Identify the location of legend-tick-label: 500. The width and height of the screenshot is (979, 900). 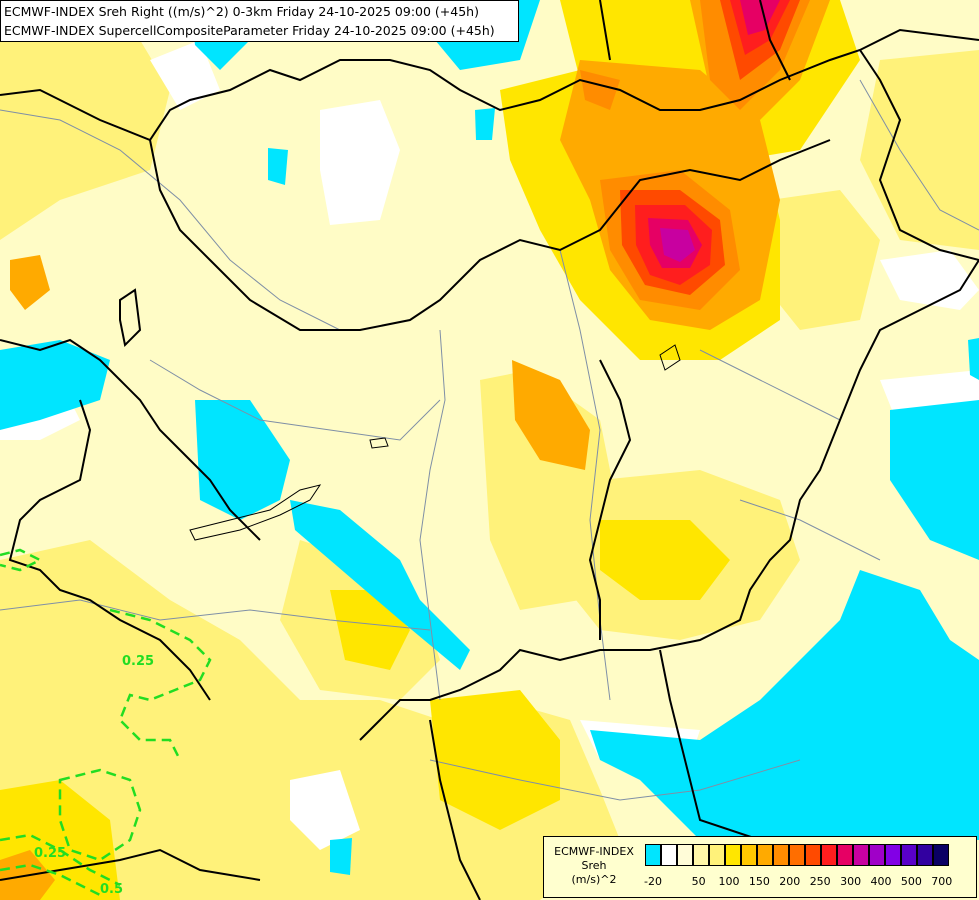
(911, 881).